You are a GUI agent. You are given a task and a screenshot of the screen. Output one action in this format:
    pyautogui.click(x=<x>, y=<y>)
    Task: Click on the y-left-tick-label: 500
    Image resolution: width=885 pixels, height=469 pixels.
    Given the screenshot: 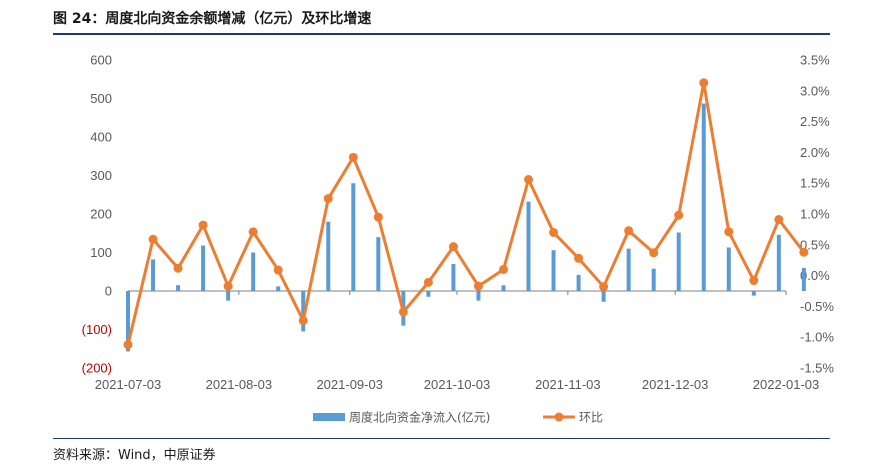 What is the action you would take?
    pyautogui.click(x=101, y=98)
    